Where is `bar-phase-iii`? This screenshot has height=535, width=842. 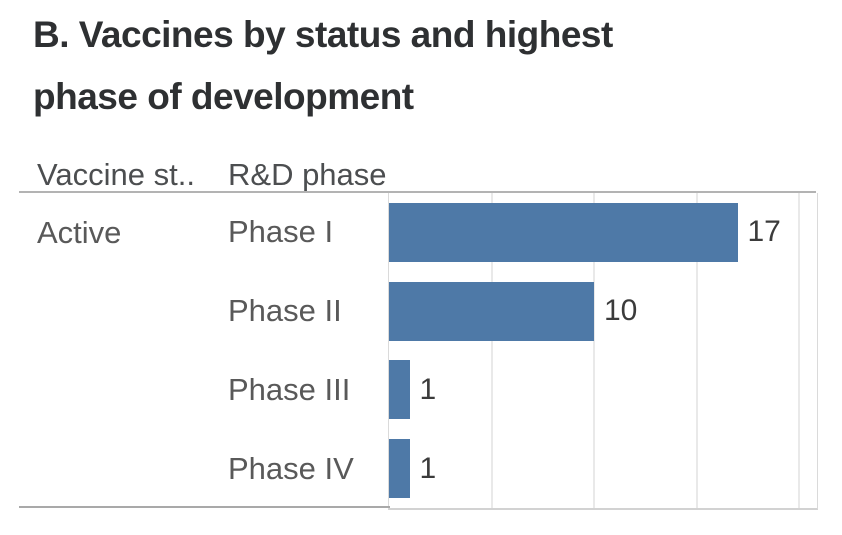 bar-phase-iii is located at coordinates (399, 390).